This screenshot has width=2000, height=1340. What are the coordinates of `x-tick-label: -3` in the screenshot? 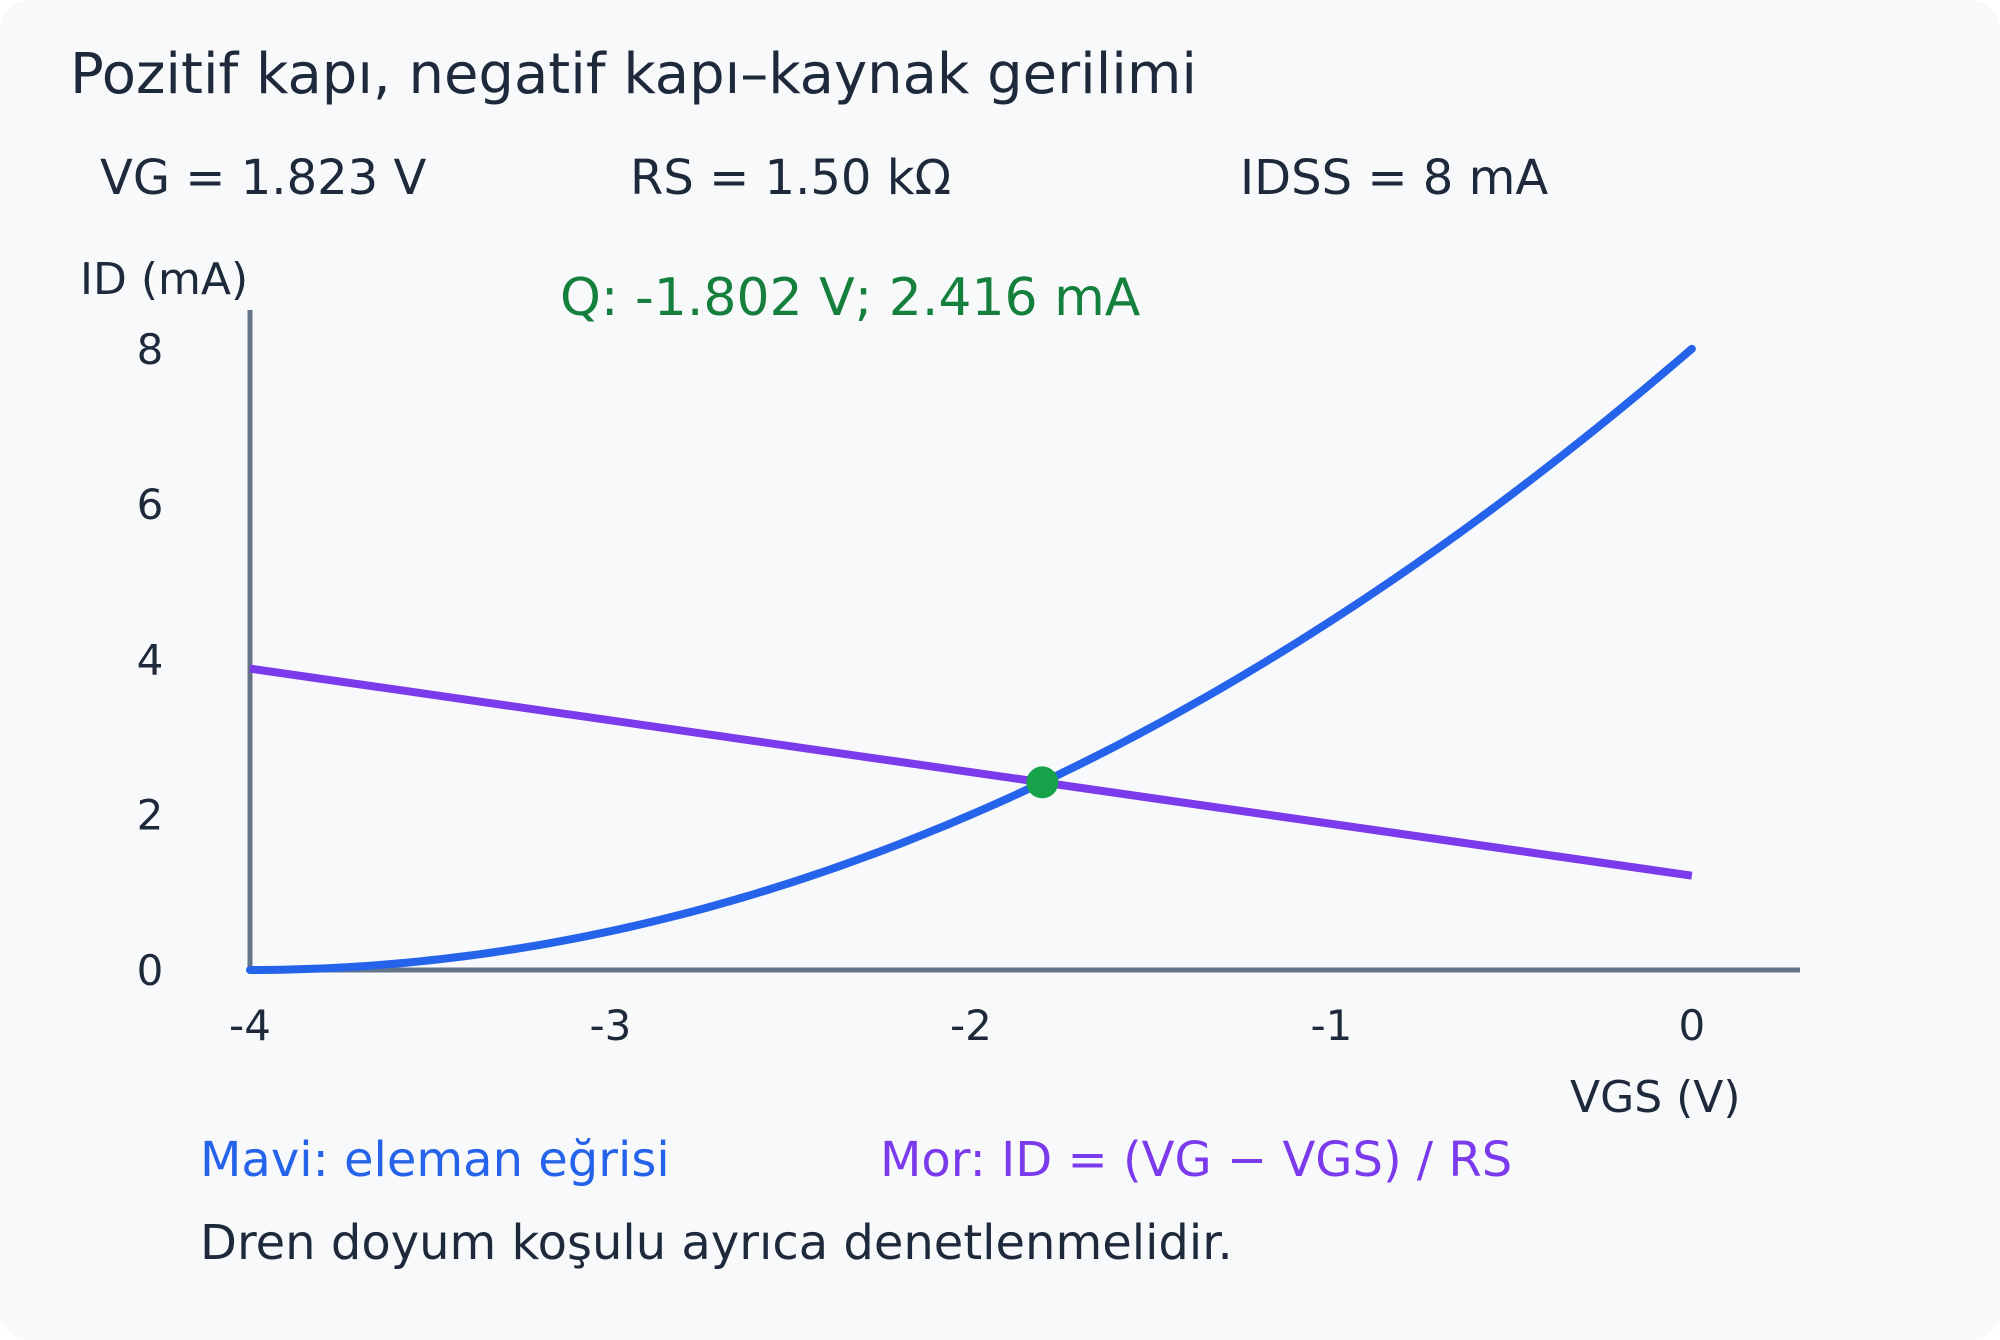 It's located at (611, 1025).